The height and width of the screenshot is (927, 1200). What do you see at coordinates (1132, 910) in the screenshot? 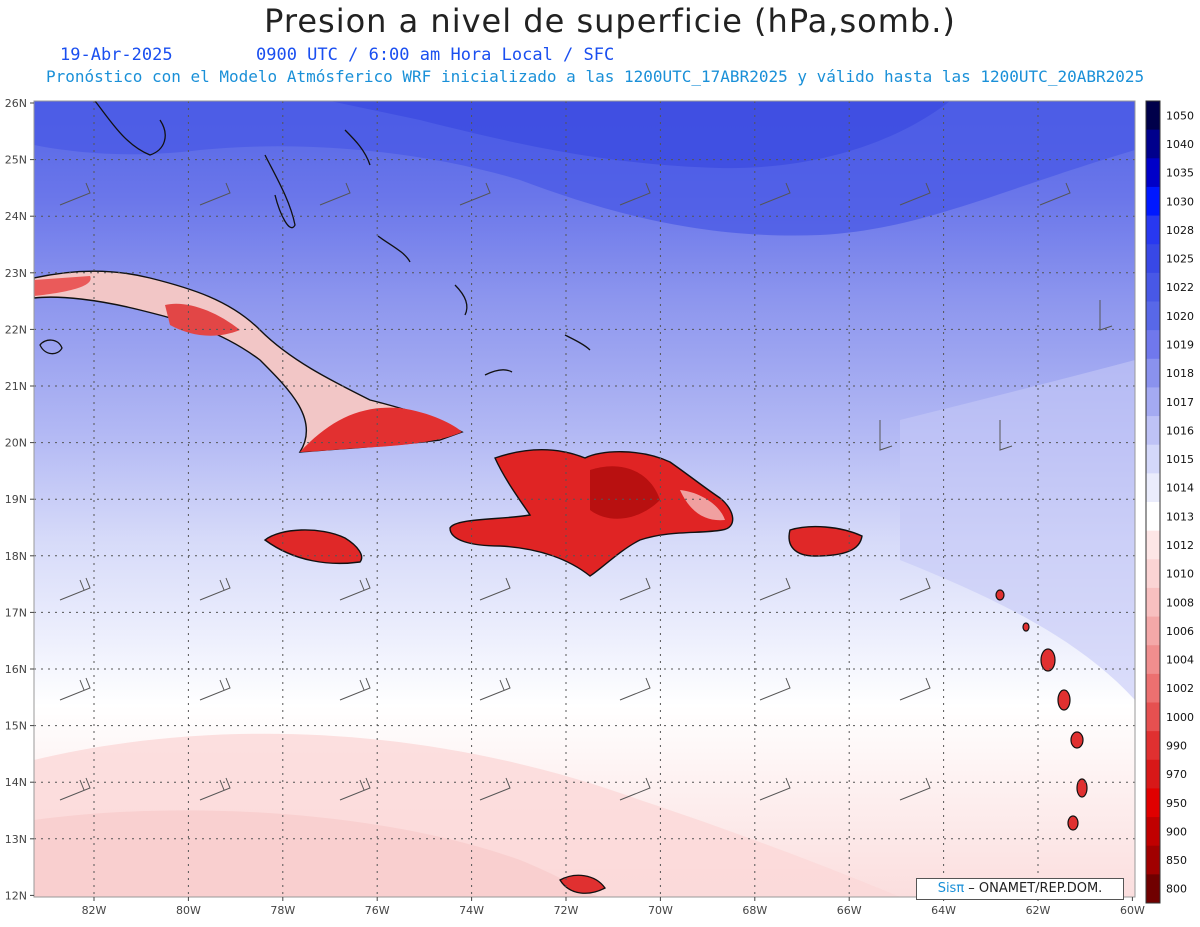
I see `lon-label-60W: 60W` at bounding box center [1132, 910].